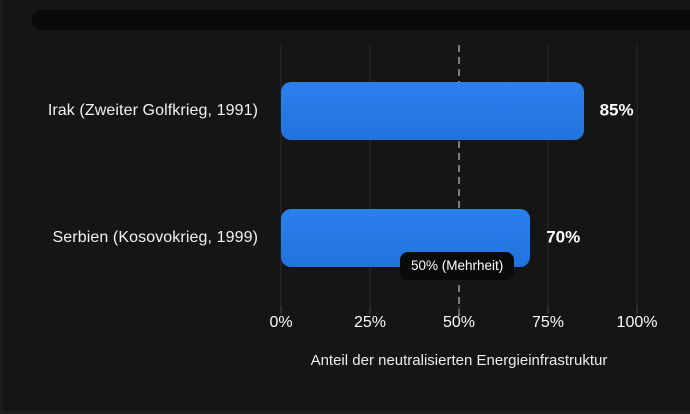 This screenshot has height=414, width=690. Describe the element at coordinates (637, 322) in the screenshot. I see `tick-label-100: 100%` at that location.